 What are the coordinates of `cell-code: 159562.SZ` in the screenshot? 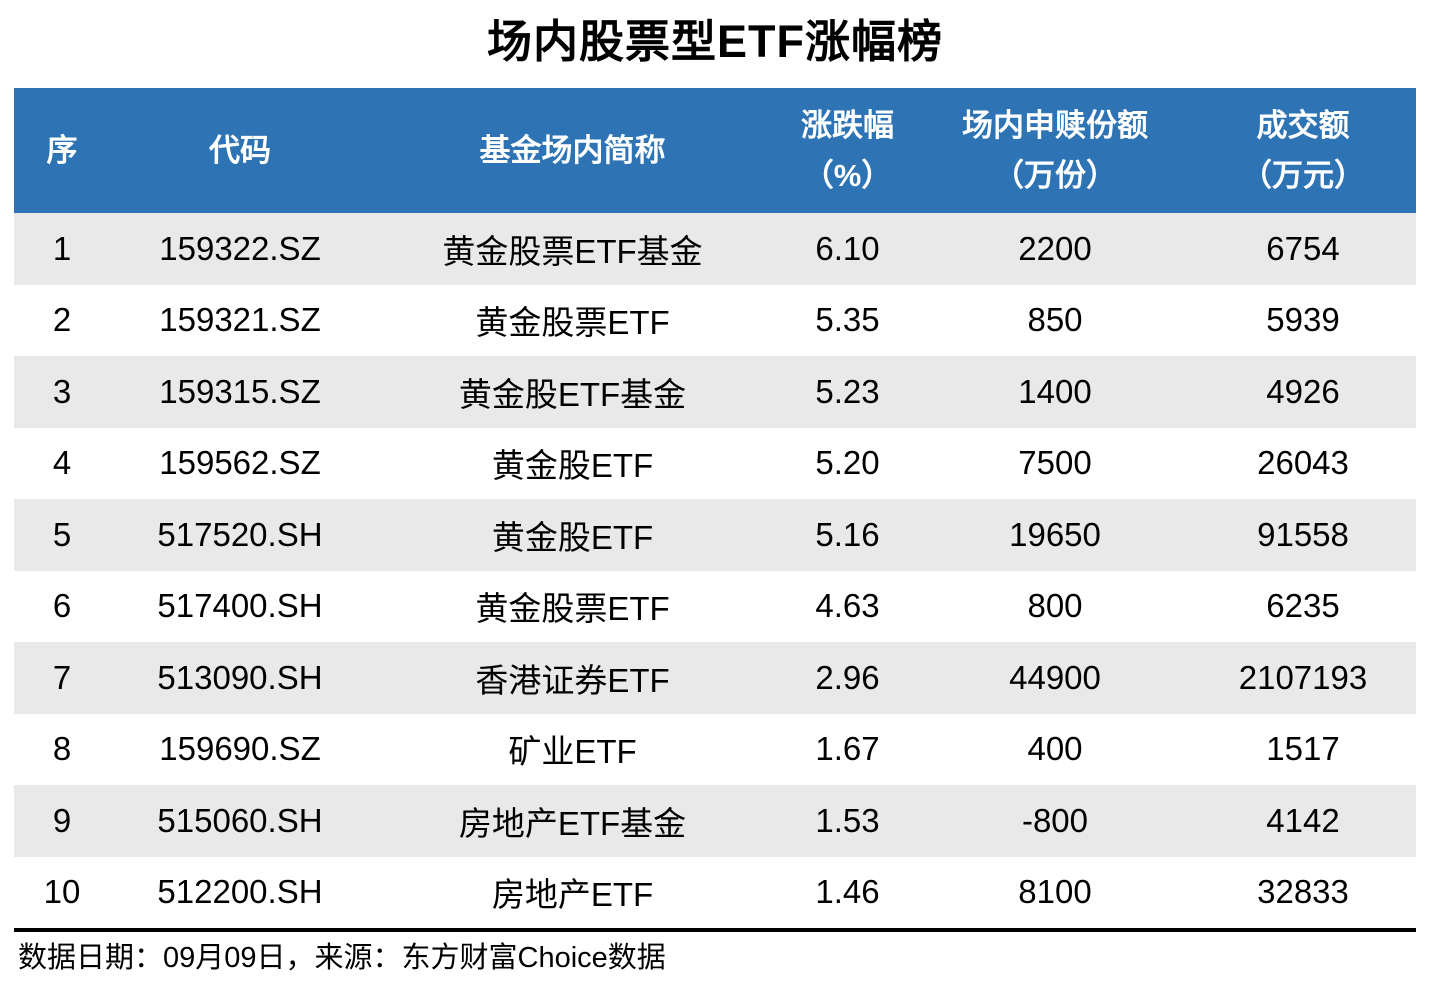 It's located at (240, 463).